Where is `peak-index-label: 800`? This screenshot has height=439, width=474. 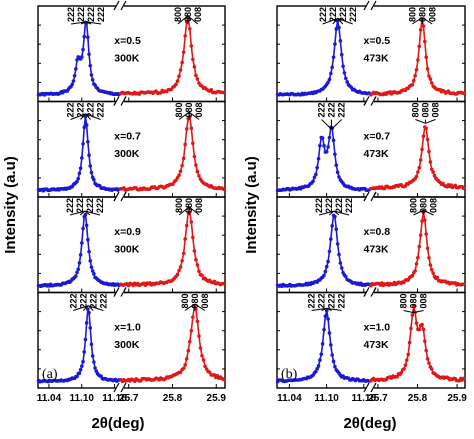
peak-index-label: 800 is located at coordinates (415, 109).